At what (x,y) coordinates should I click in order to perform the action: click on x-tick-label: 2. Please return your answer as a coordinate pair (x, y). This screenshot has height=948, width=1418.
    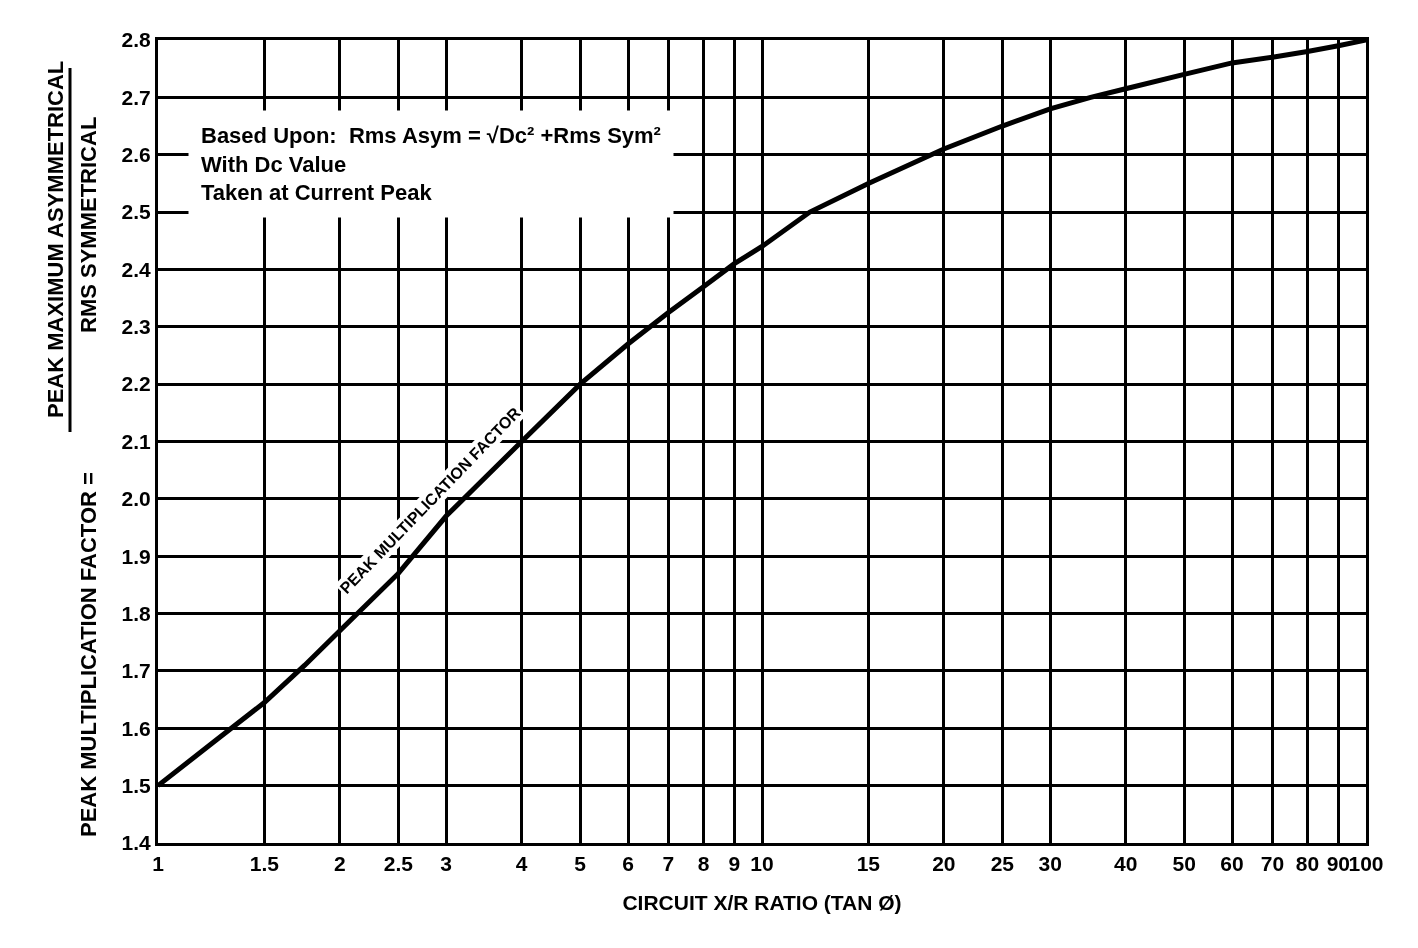
    Looking at the image, I should click on (339, 864).